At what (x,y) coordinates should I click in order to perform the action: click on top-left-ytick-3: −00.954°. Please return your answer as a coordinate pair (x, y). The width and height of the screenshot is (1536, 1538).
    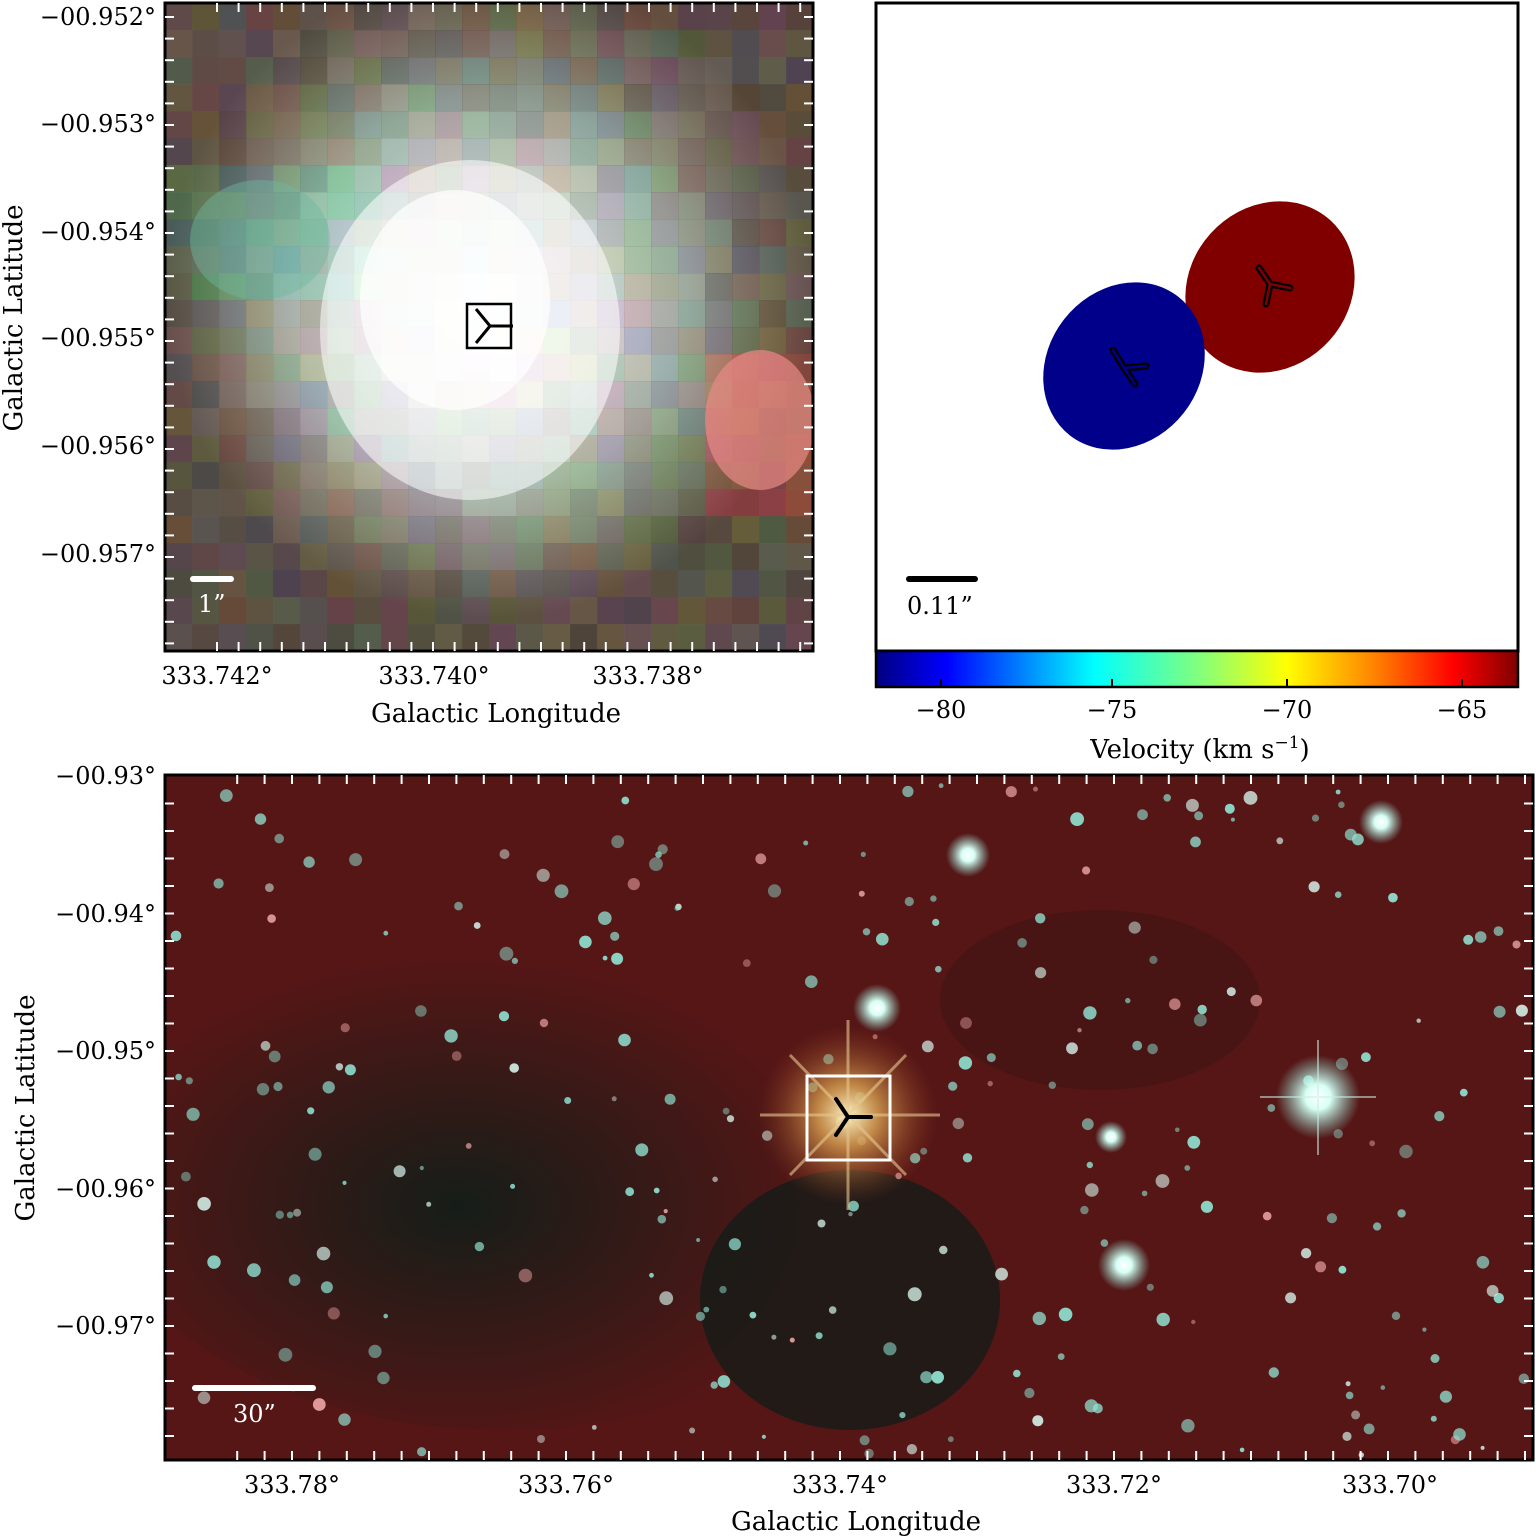
    Looking at the image, I should click on (98, 232).